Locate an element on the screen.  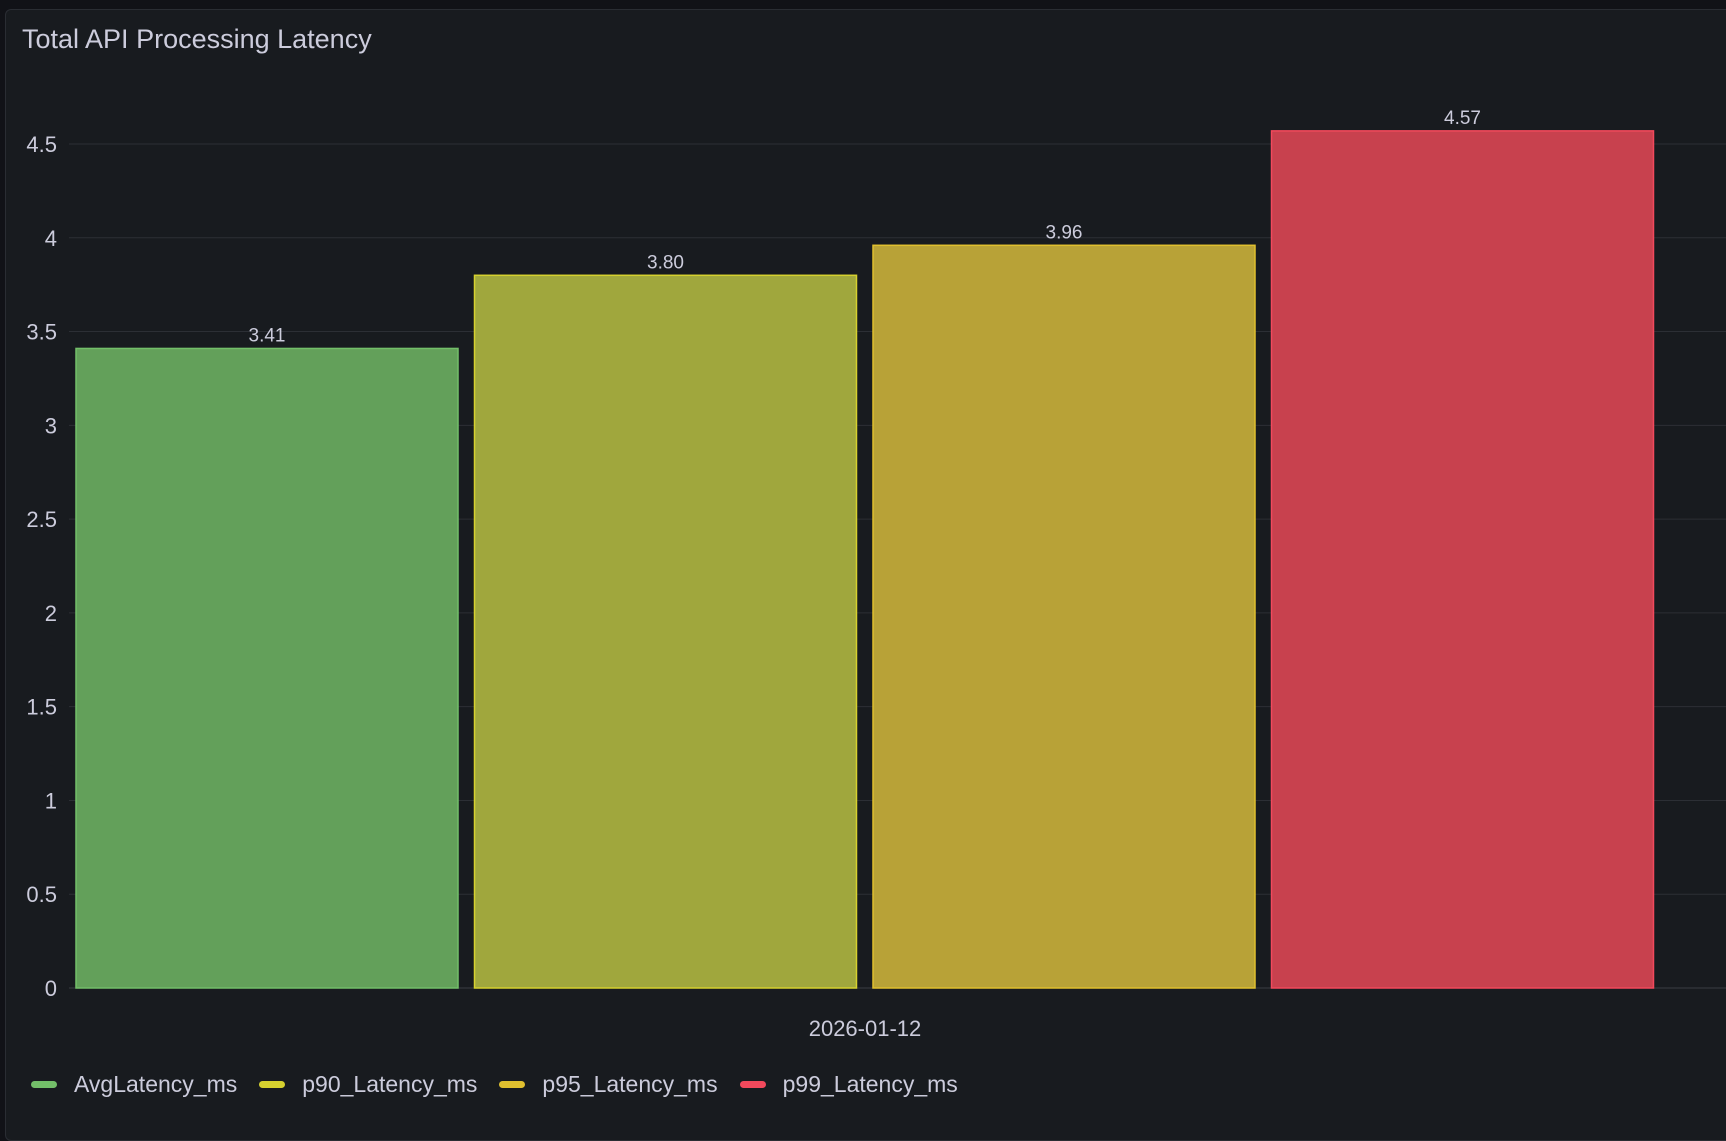
bar-p90_Latency_ms is located at coordinates (665, 631).